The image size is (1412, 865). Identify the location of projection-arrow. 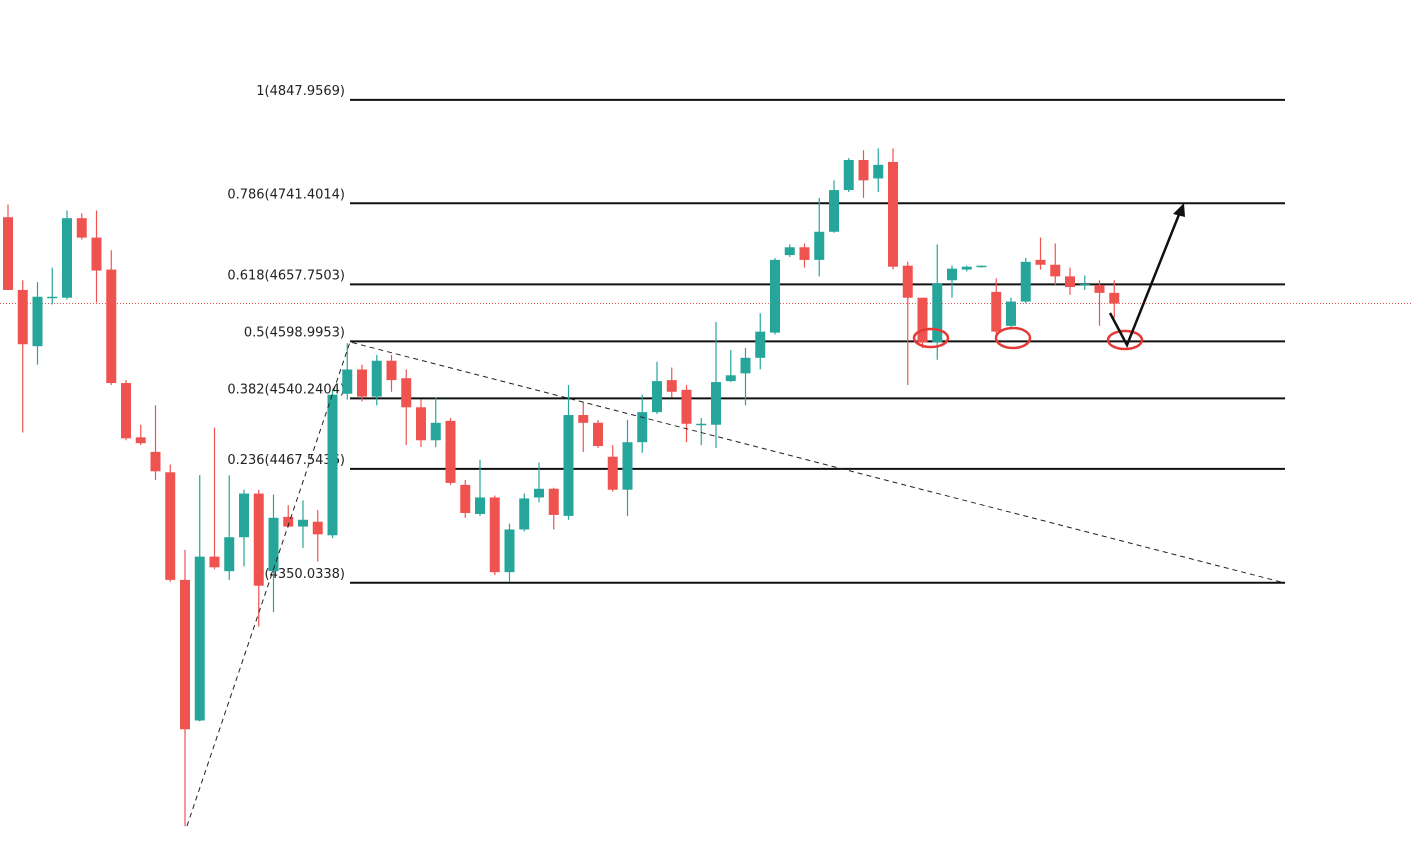
(1145, 279).